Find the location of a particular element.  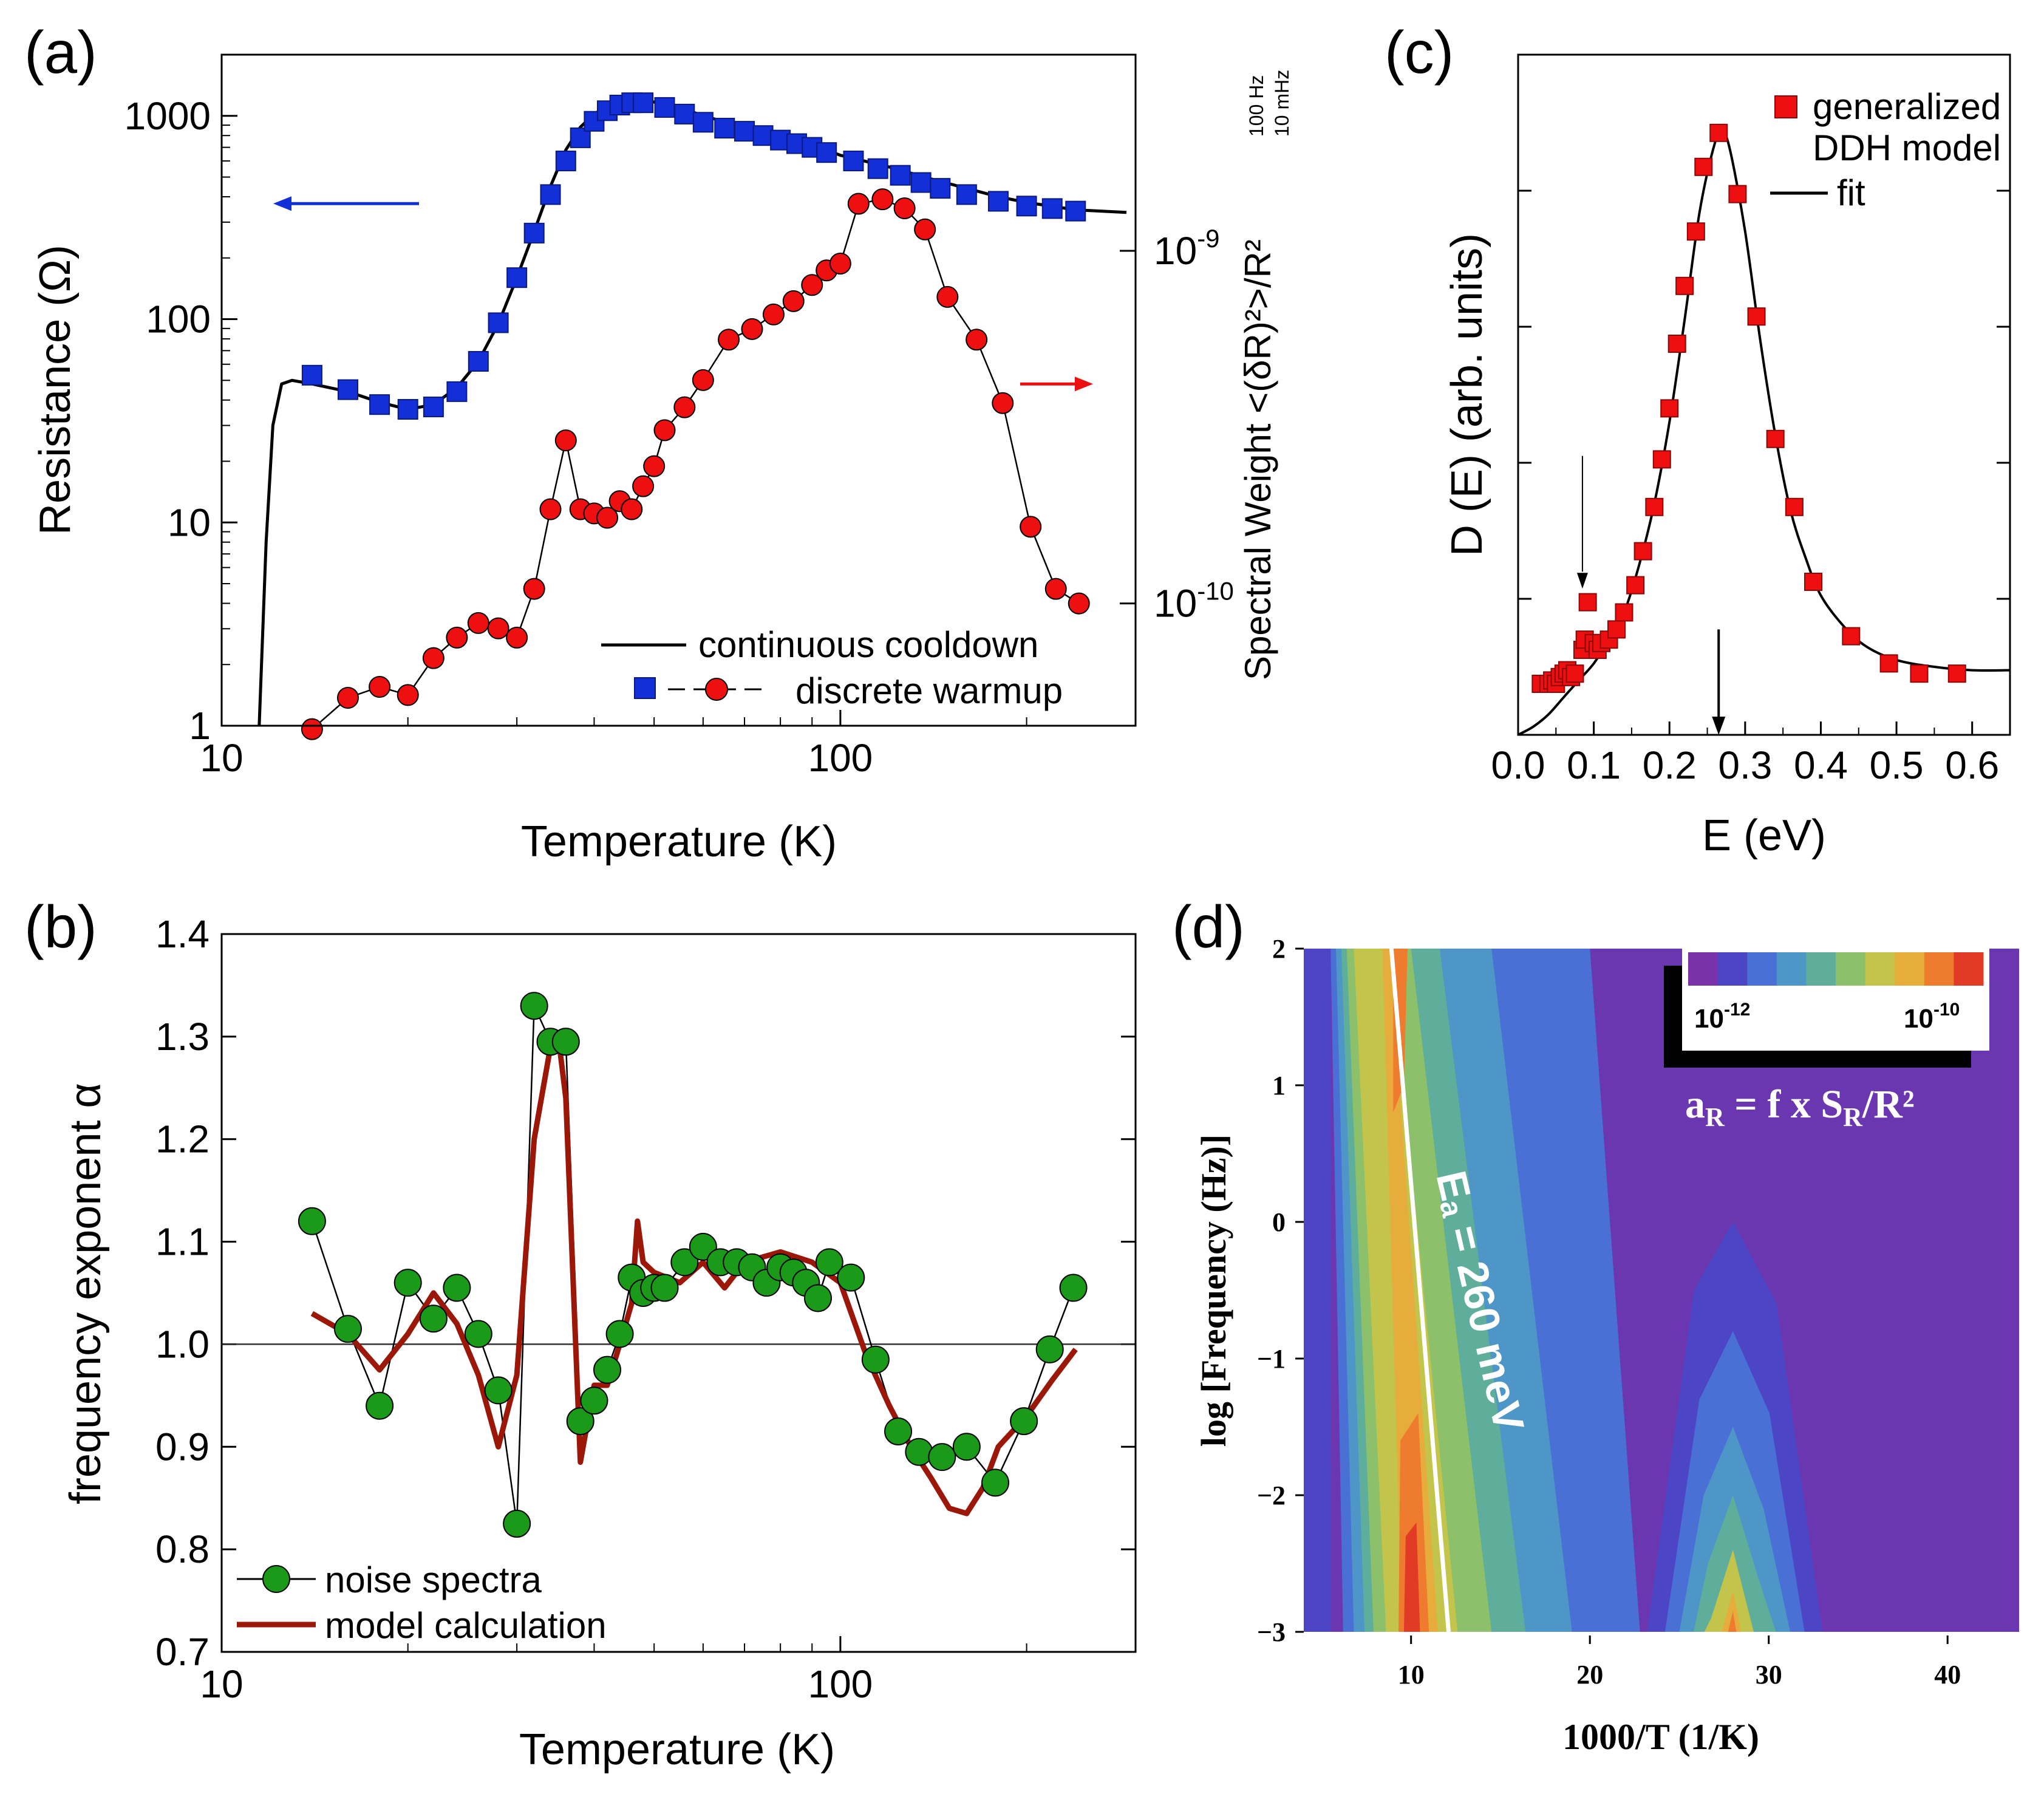

panel-a-label: (a) is located at coordinates (60, 52).